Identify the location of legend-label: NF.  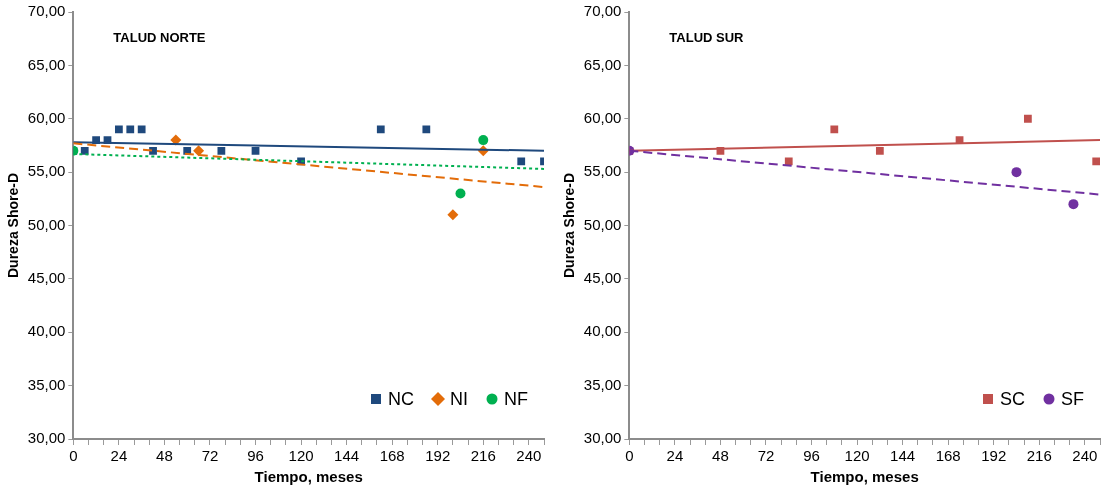
(516, 398).